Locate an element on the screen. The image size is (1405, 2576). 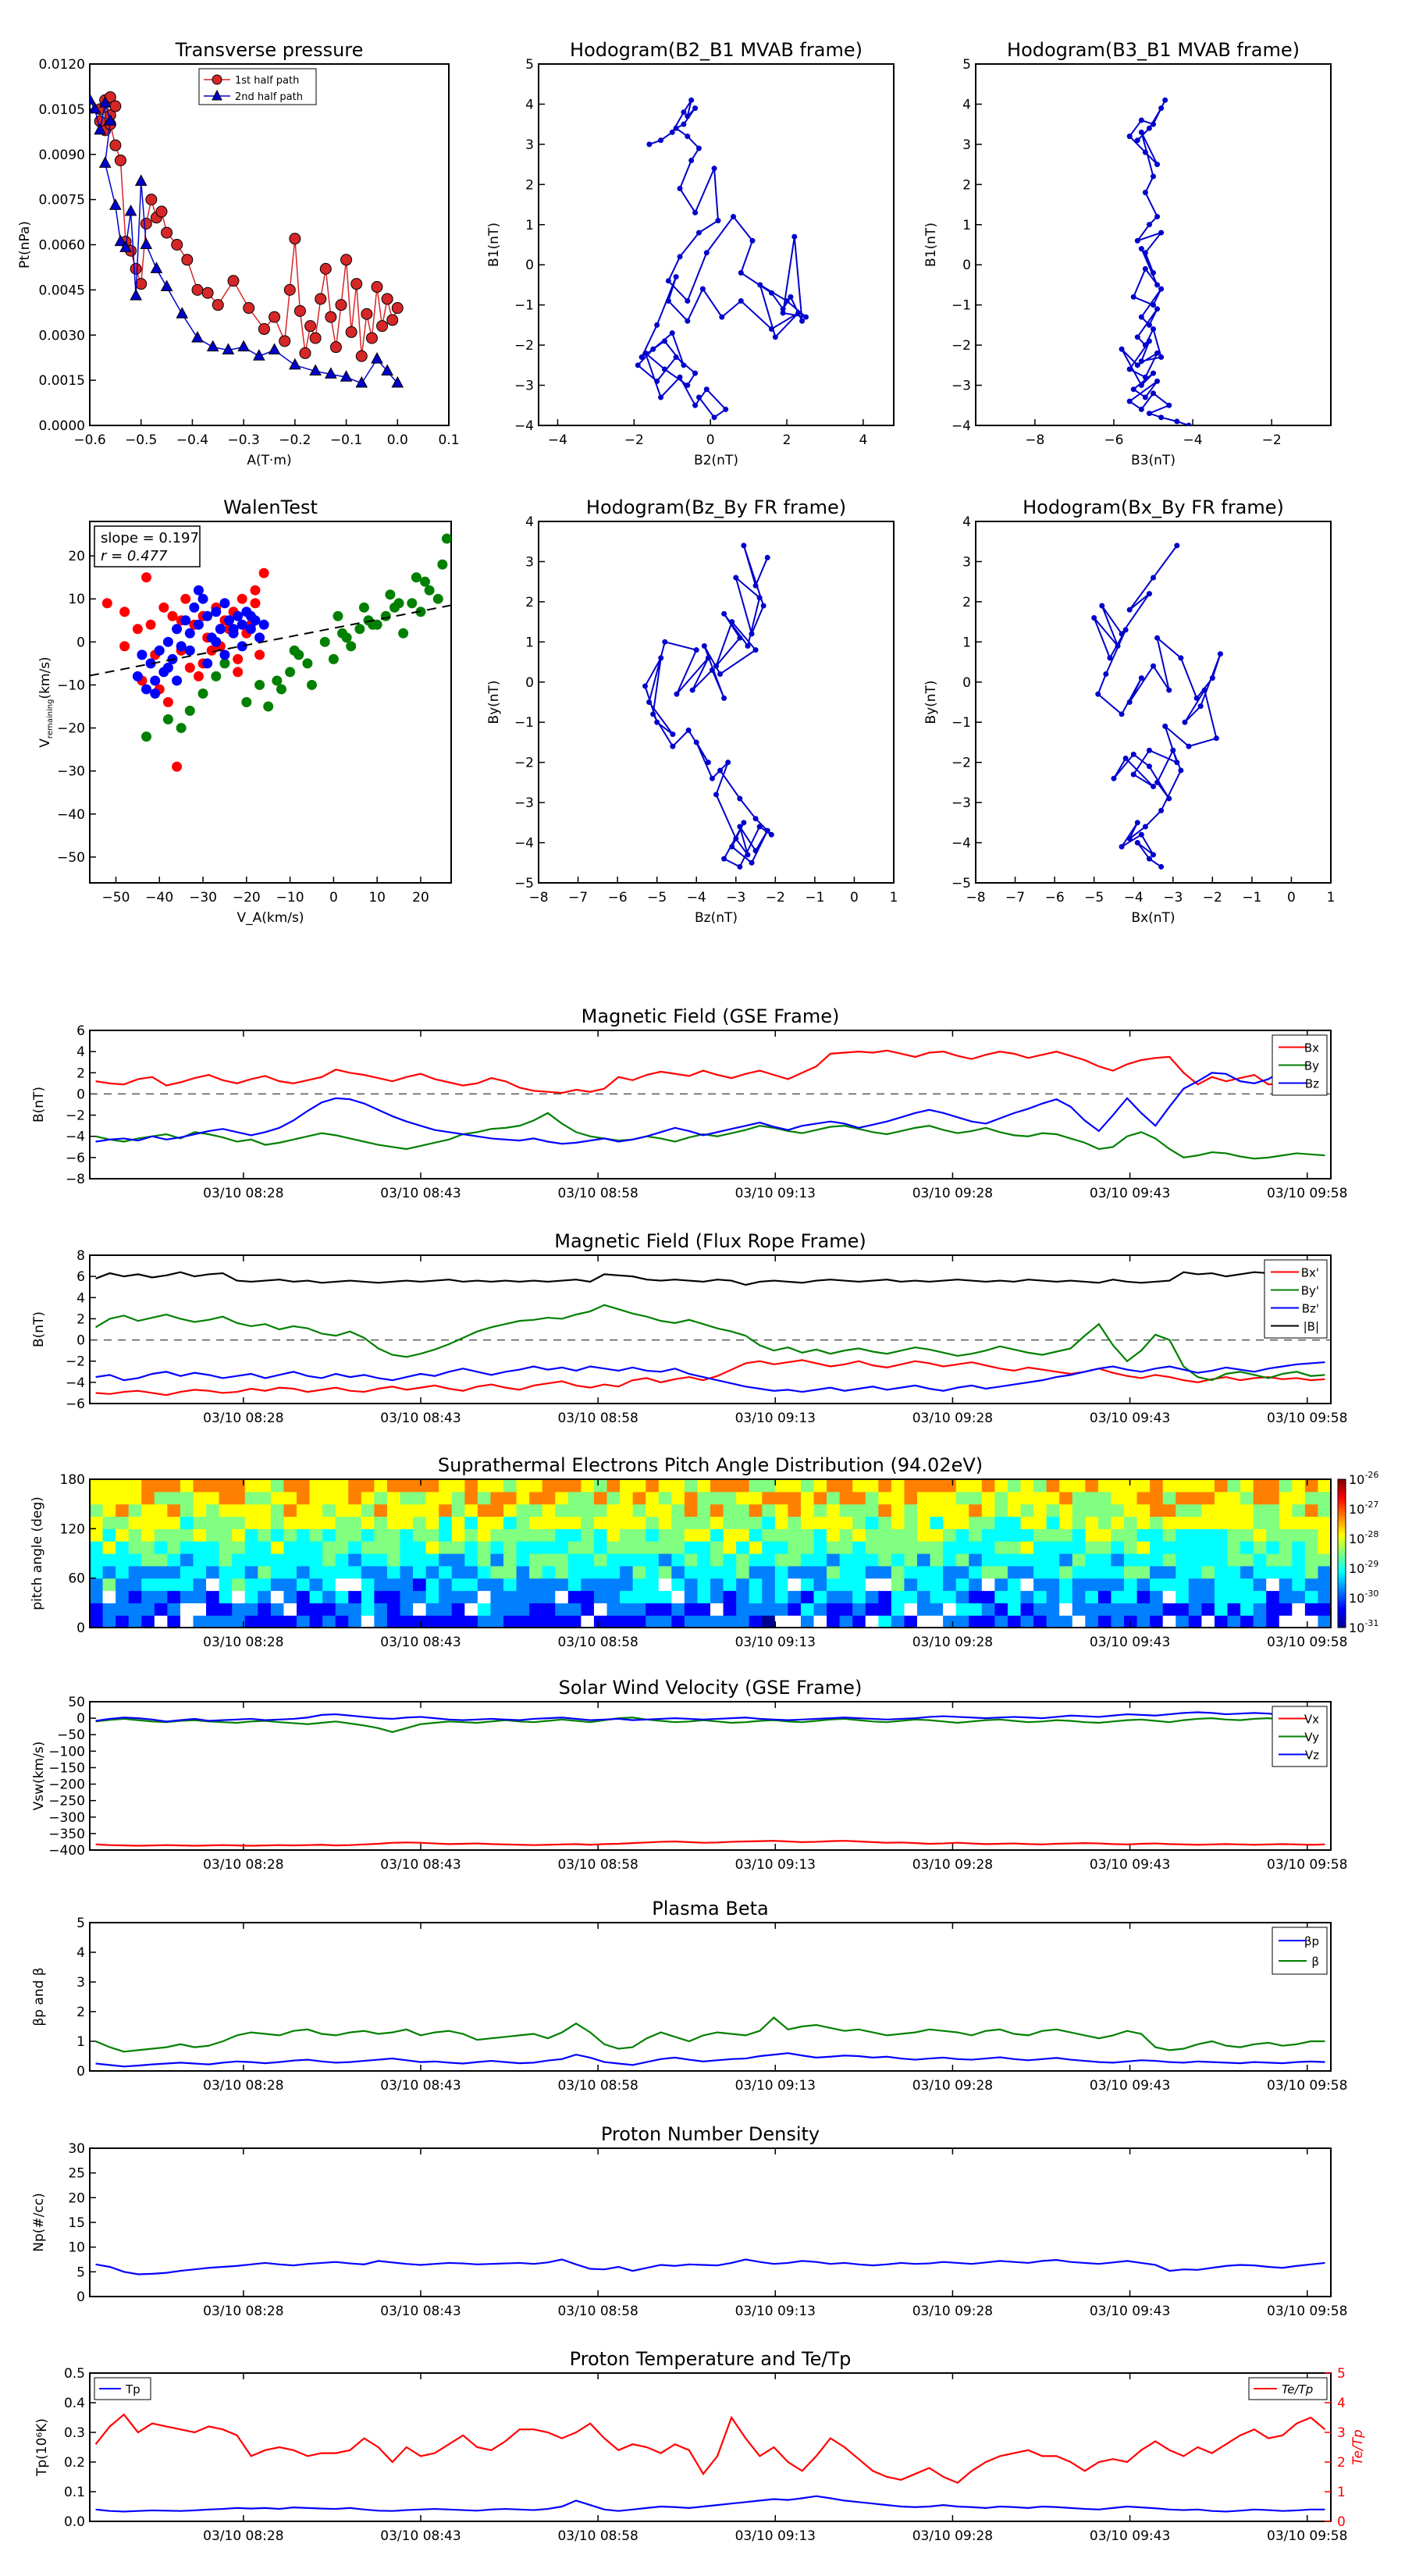
y2-tick-label: 0 is located at coordinates (1342, 2522).